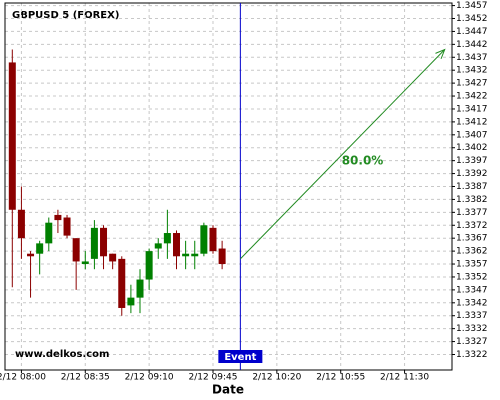 This screenshot has width=500, height=400. Describe the element at coordinates (472, 109) in the screenshot. I see `y-tick-label: 1.3417` at that location.